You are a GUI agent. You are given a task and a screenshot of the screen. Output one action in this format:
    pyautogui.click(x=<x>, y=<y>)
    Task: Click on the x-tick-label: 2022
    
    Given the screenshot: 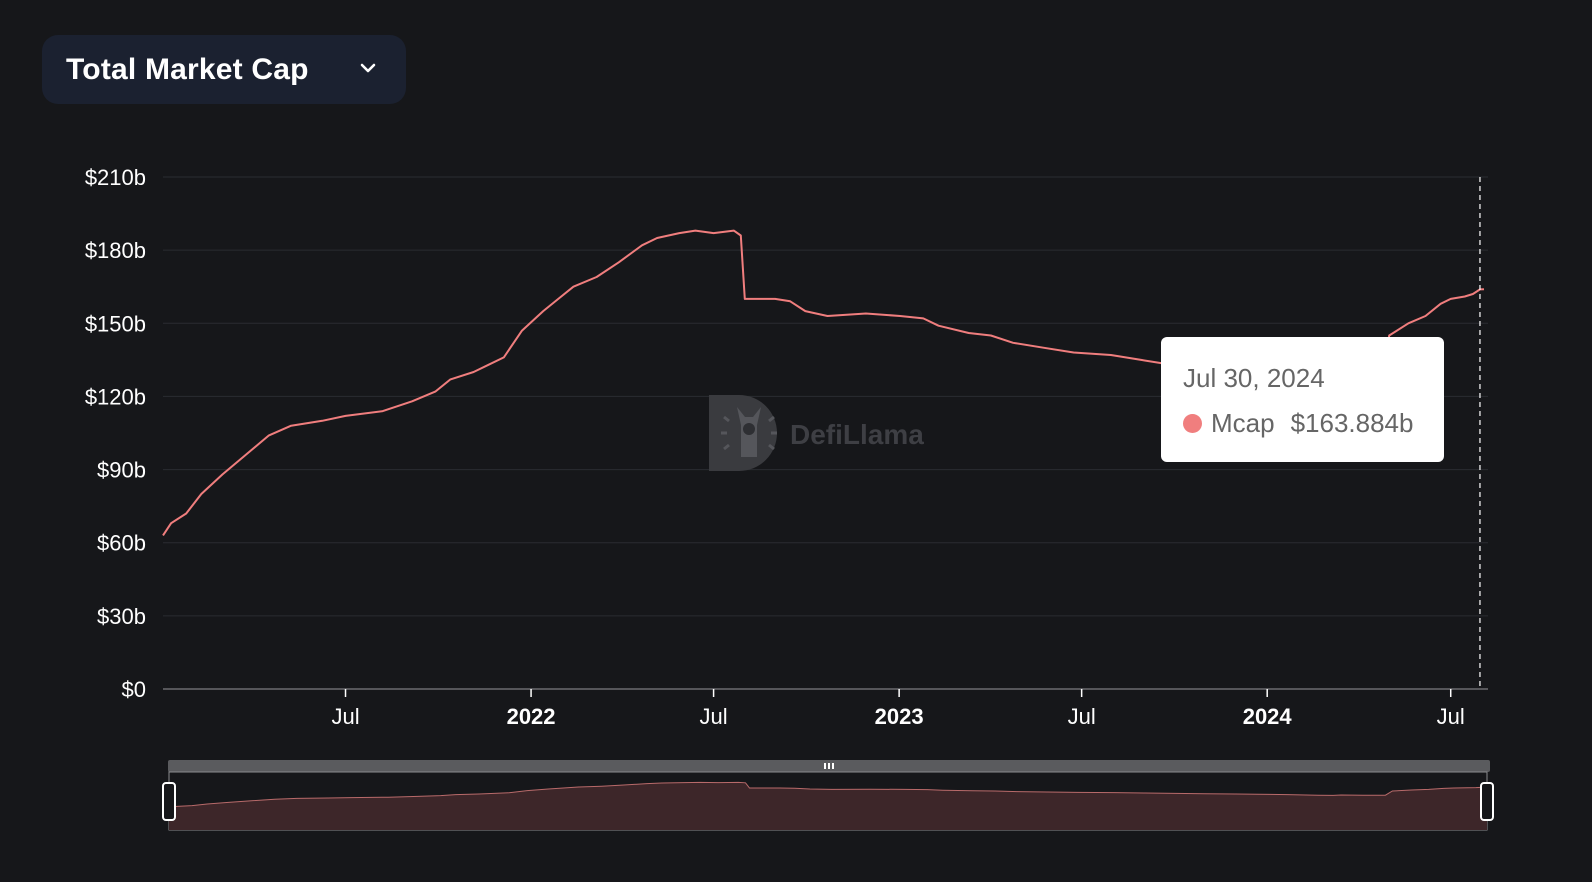 What is the action you would take?
    pyautogui.click(x=531, y=716)
    